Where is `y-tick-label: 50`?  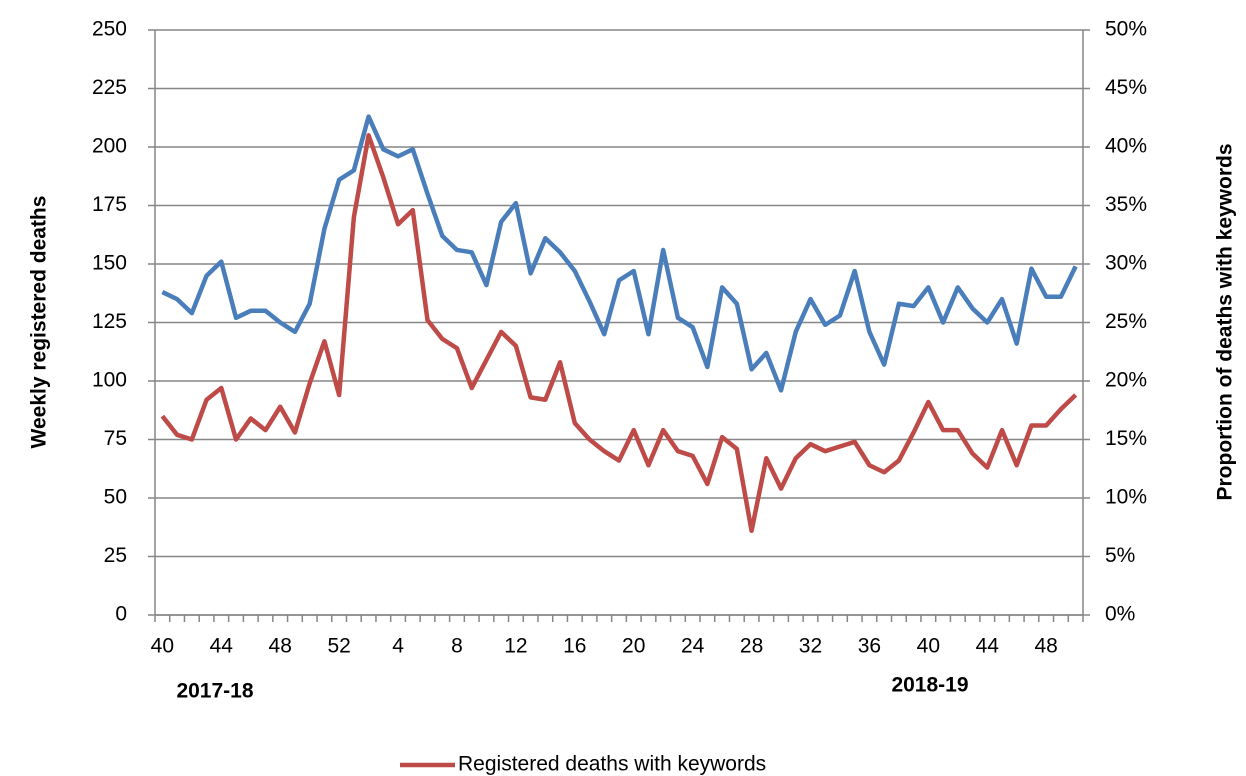
y-tick-label: 50 is located at coordinates (115, 497).